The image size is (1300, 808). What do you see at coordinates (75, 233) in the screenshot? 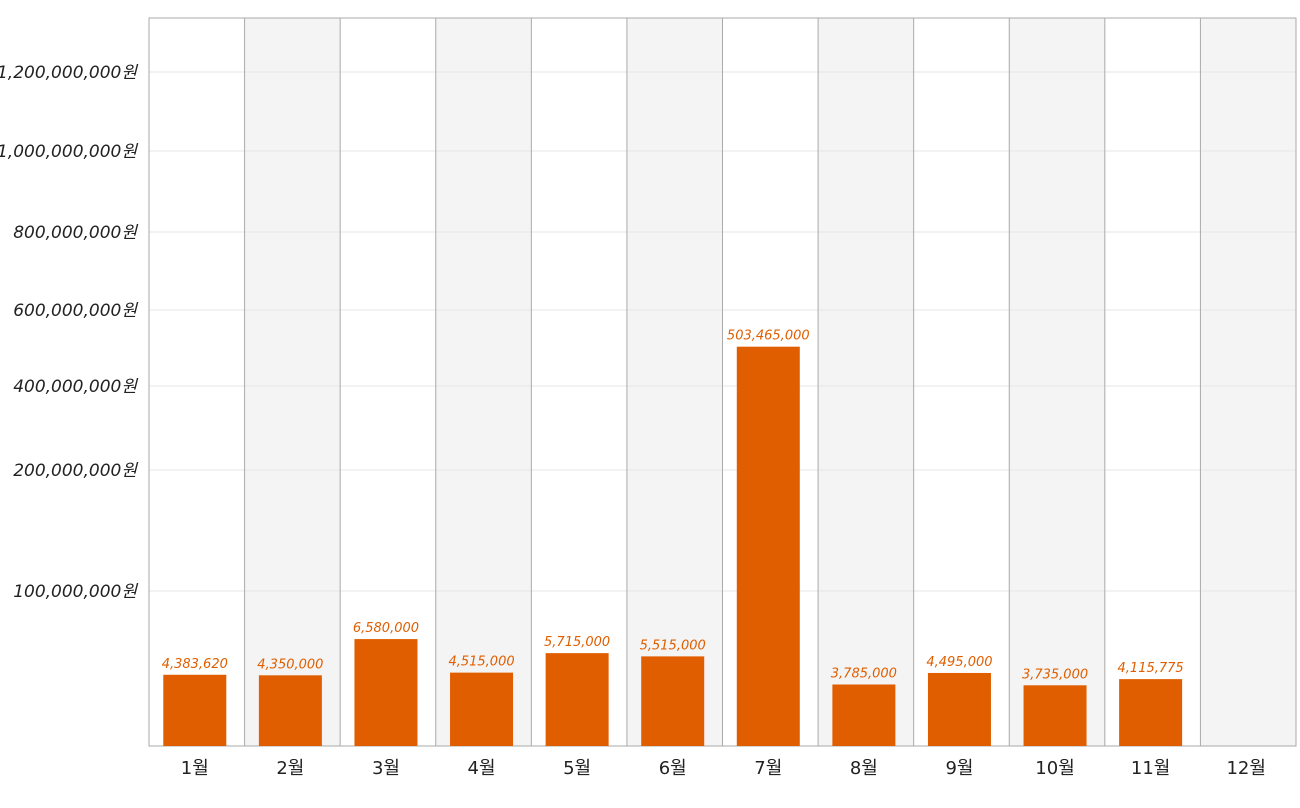
I see `y-tick-label: 800,000,000원` at bounding box center [75, 233].